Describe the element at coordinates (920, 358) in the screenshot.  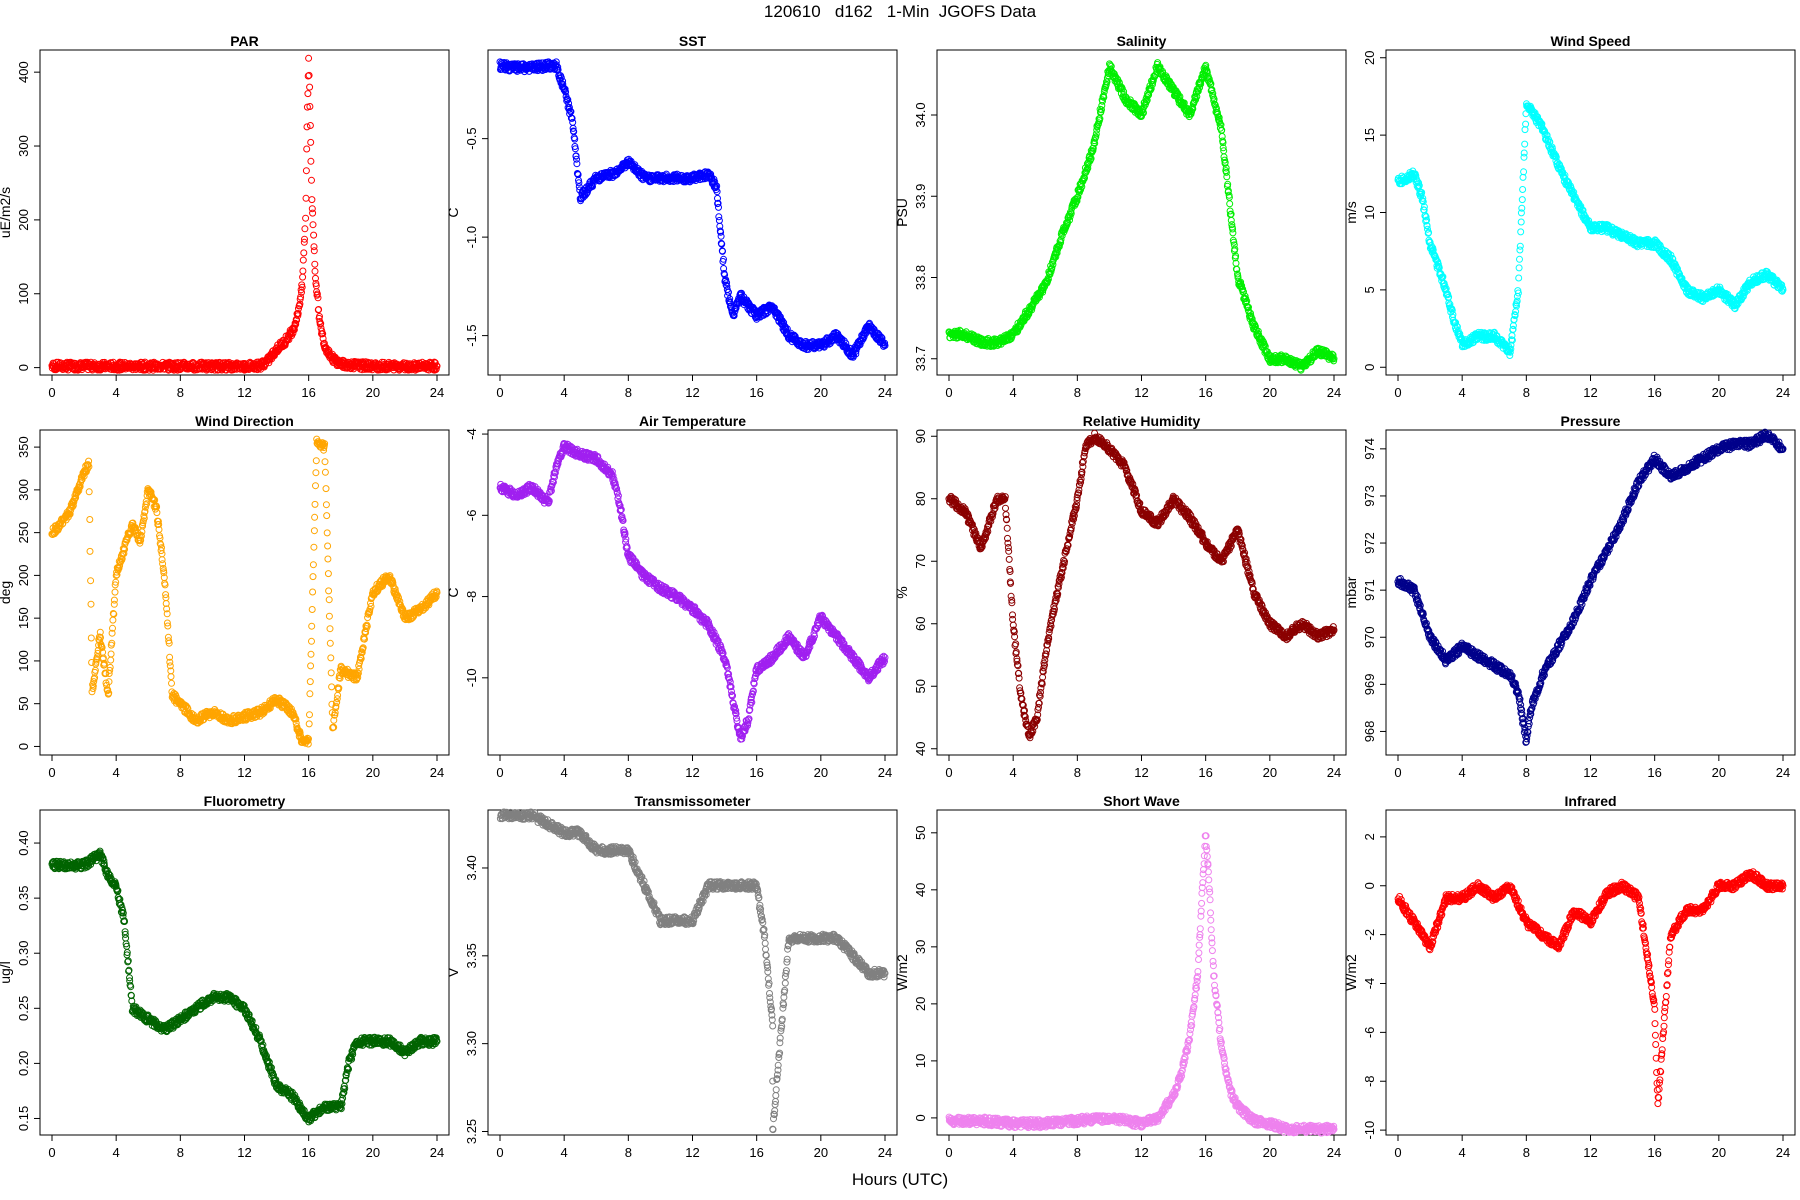
I see `y-tick-label: 33.7` at that location.